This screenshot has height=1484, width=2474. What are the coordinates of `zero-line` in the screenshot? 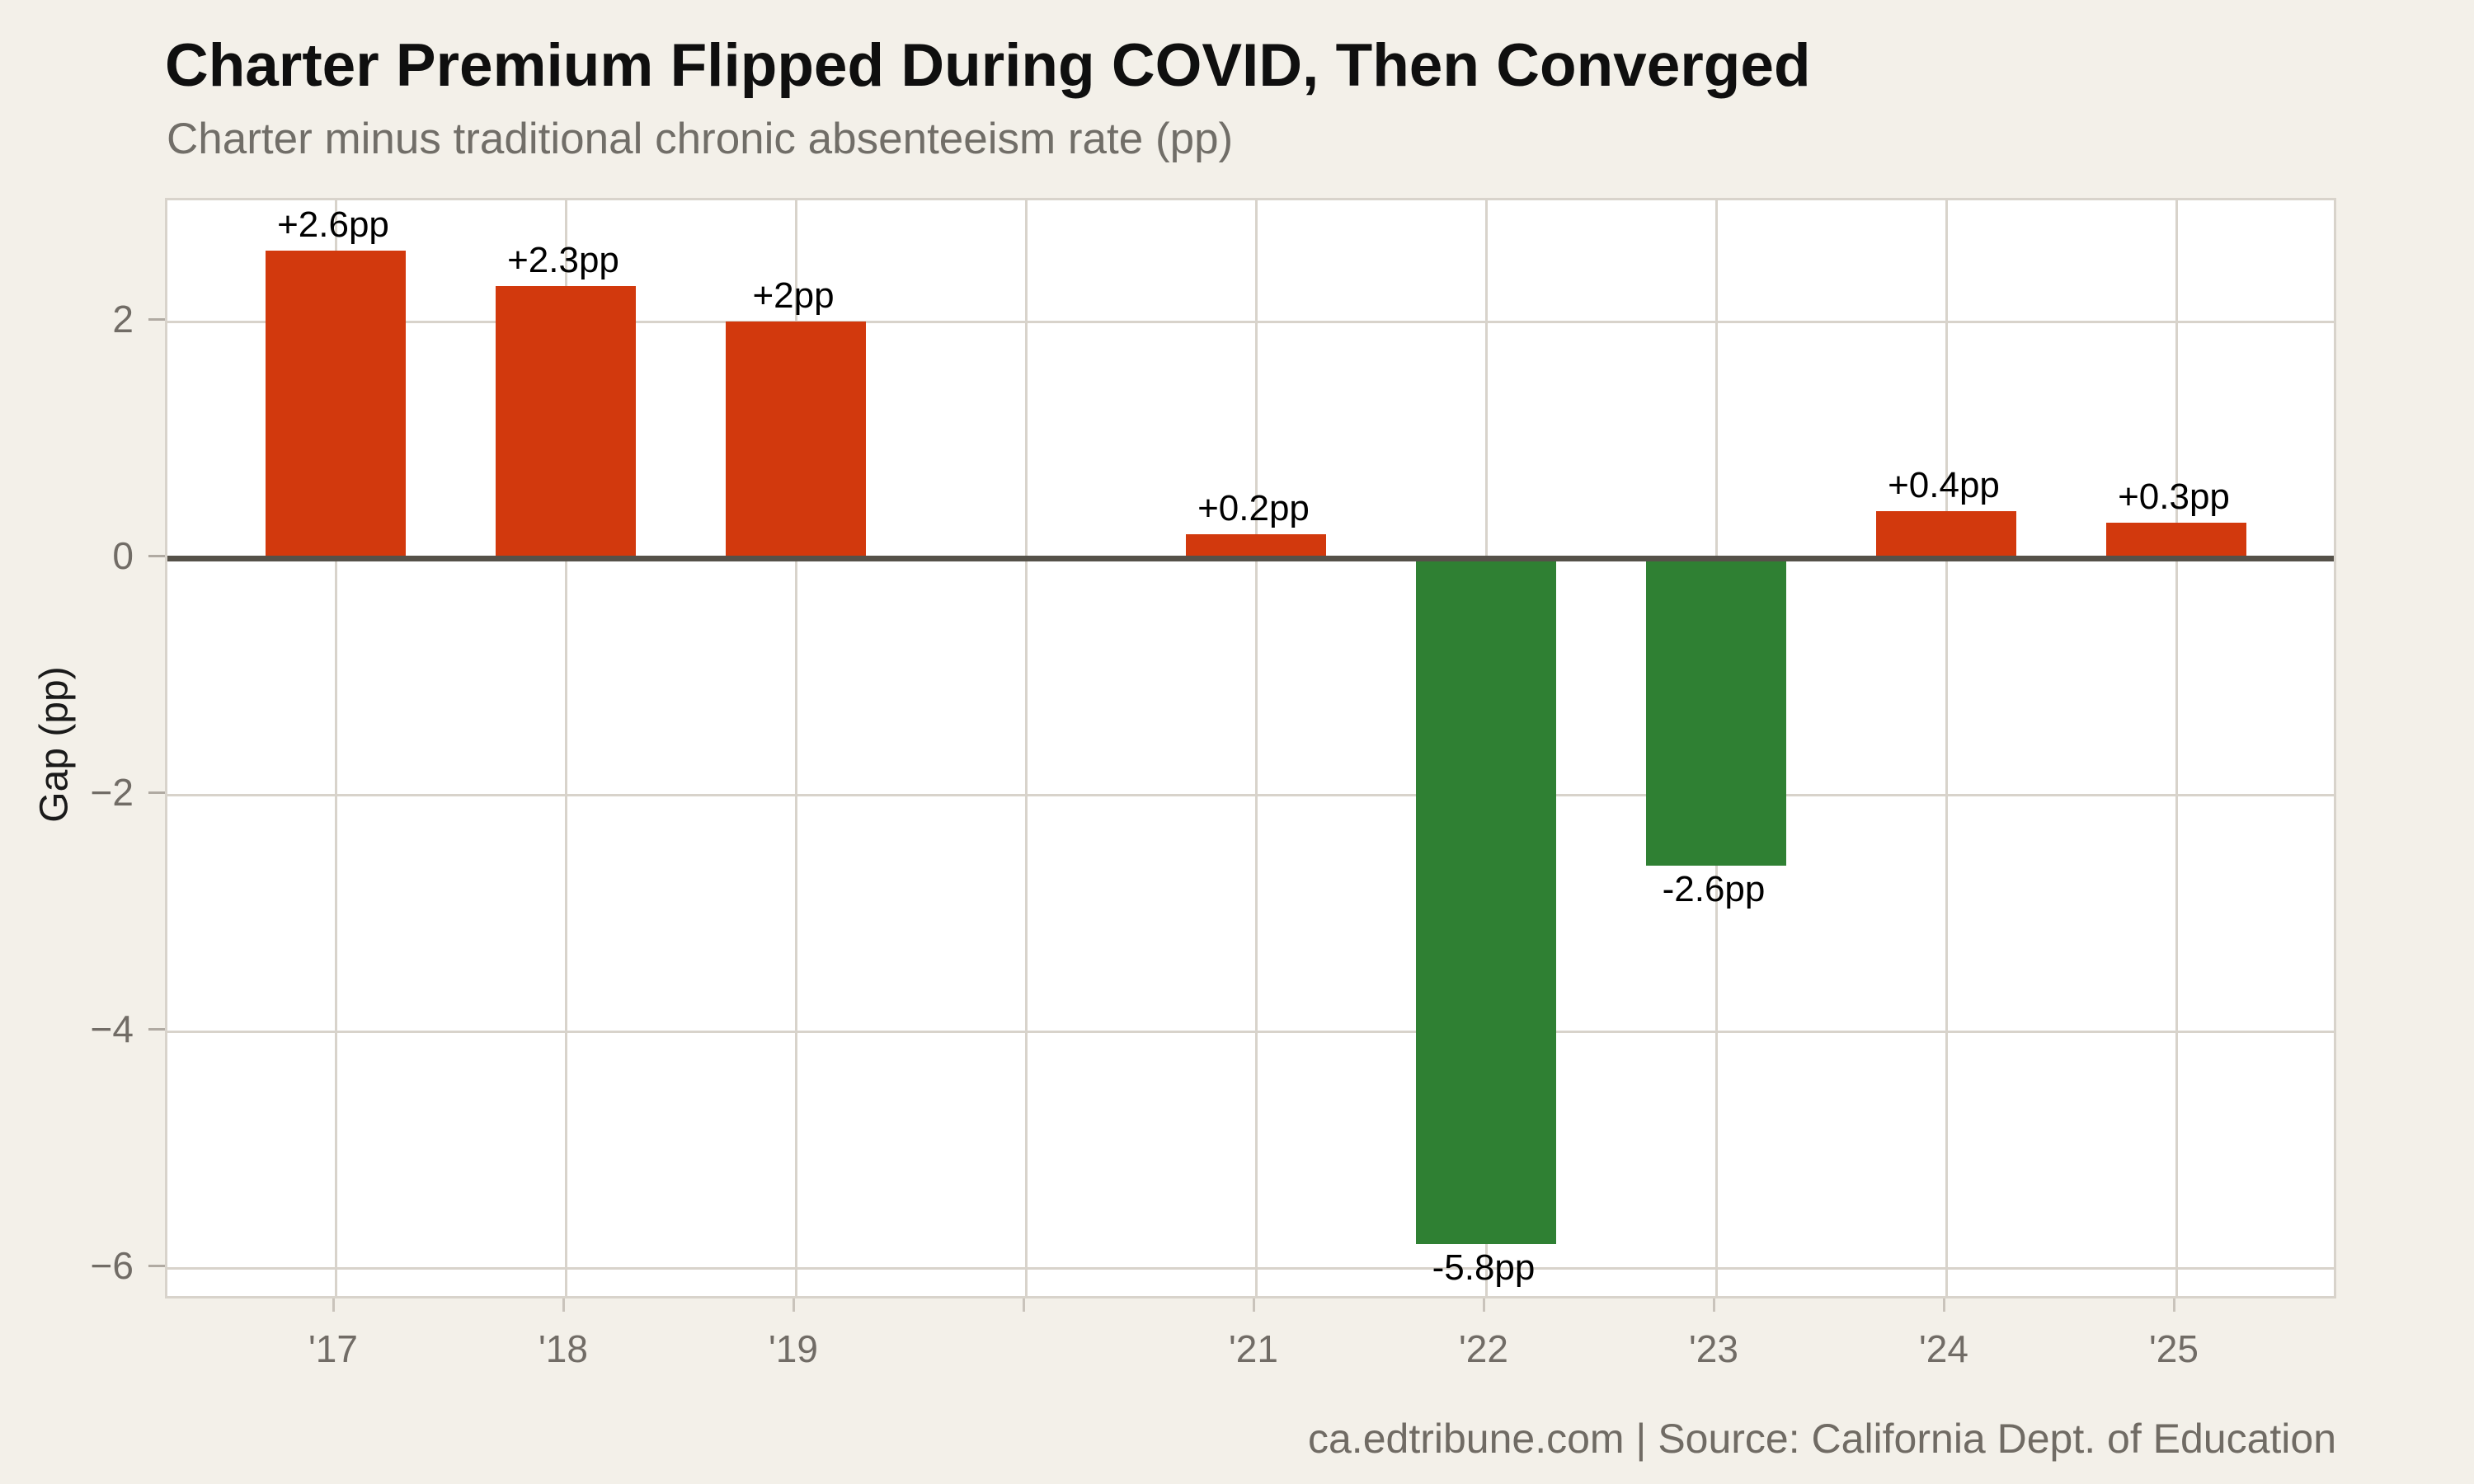 It's located at (1250, 558).